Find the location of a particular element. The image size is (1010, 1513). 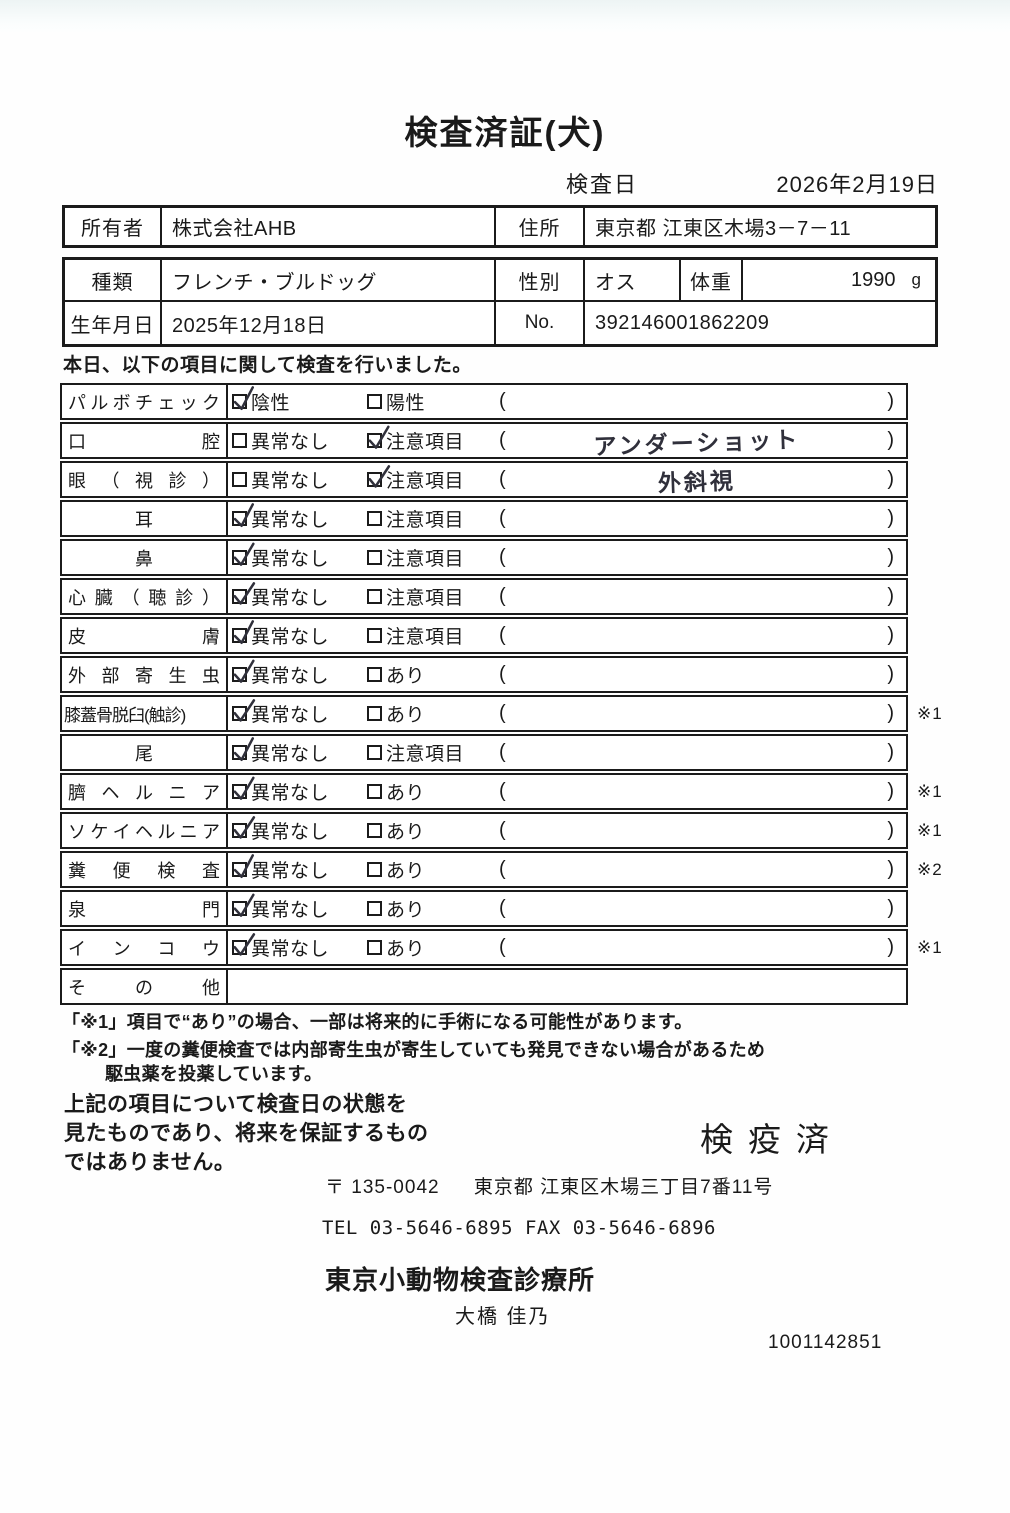

label-char: ッ is located at coordinates (188, 402).